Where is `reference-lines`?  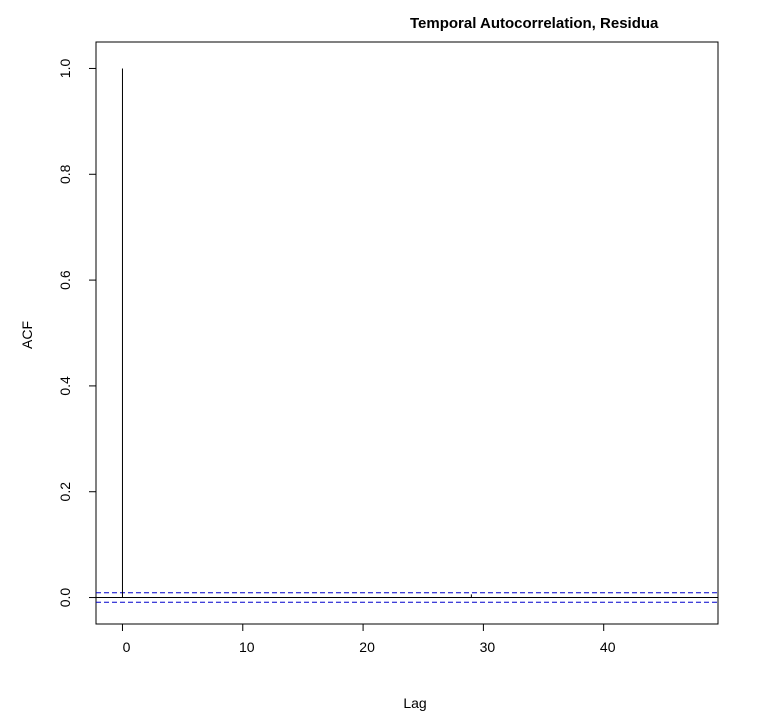 reference-lines is located at coordinates (407, 597).